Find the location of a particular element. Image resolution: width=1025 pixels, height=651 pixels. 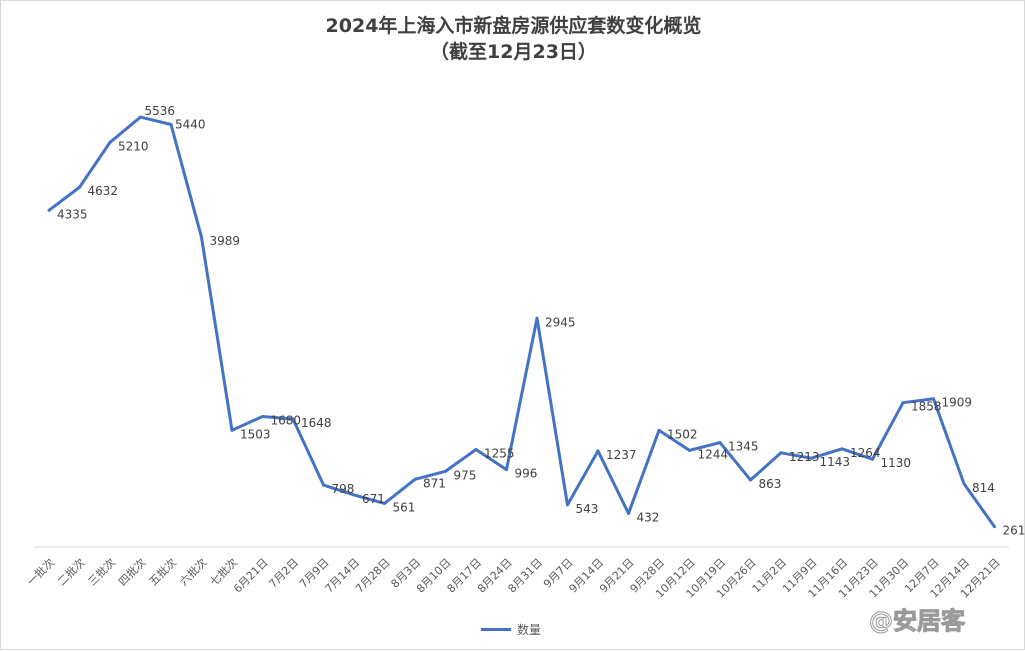

data-label: 4335 is located at coordinates (72, 214).